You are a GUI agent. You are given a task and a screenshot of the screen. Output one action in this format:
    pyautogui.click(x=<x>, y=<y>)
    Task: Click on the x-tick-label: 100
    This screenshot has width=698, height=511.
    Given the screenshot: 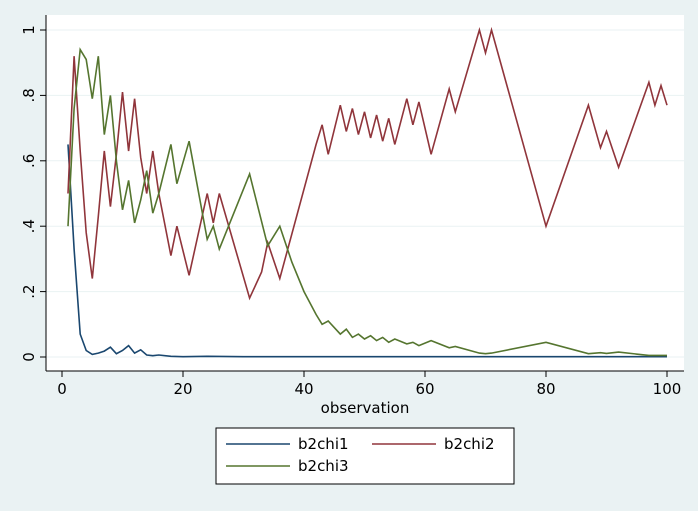 What is the action you would take?
    pyautogui.click(x=667, y=389)
    